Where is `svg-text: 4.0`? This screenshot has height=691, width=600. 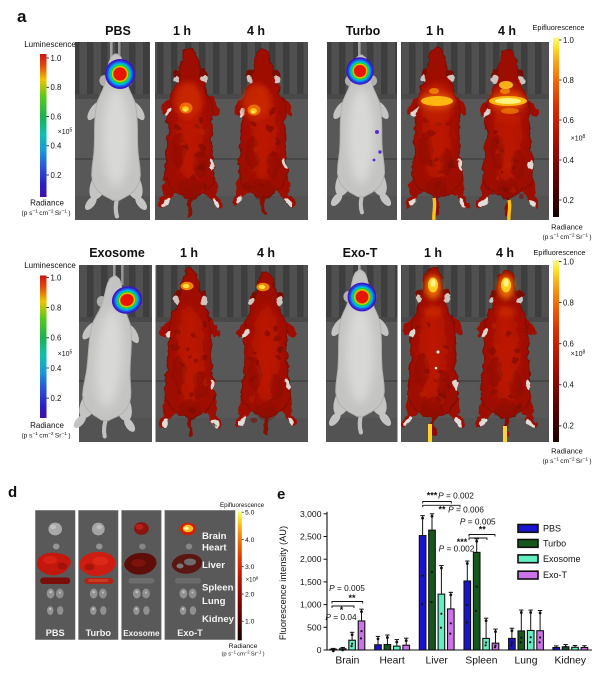 svg-text: 4.0 is located at coordinates (250, 540).